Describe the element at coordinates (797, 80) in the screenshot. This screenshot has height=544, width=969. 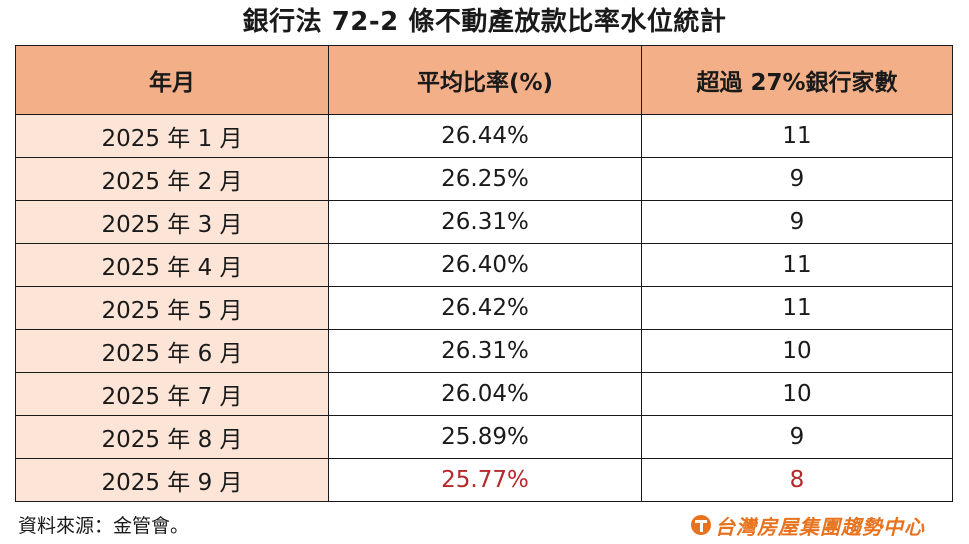
I see `header-bank-count: 超過 27%銀行家數` at that location.